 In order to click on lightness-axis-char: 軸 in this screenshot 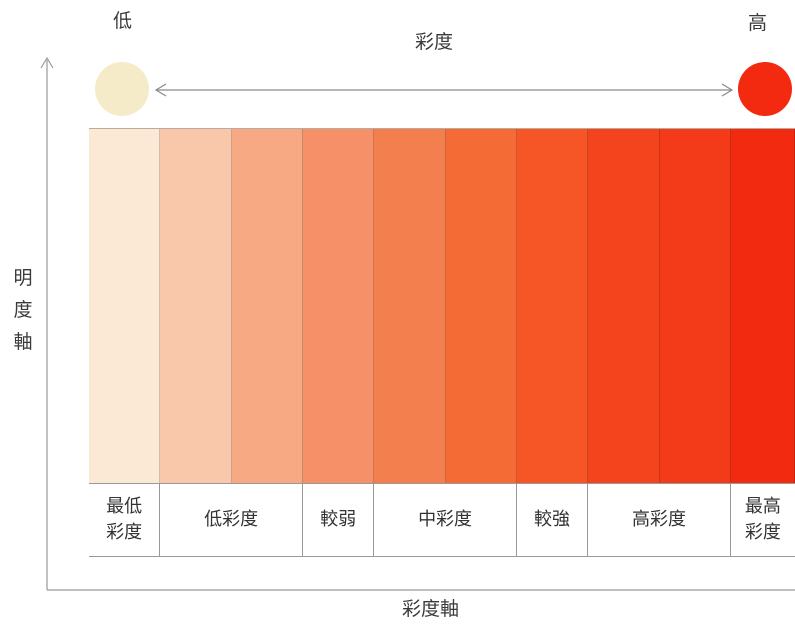, I will do `click(23, 342)`.